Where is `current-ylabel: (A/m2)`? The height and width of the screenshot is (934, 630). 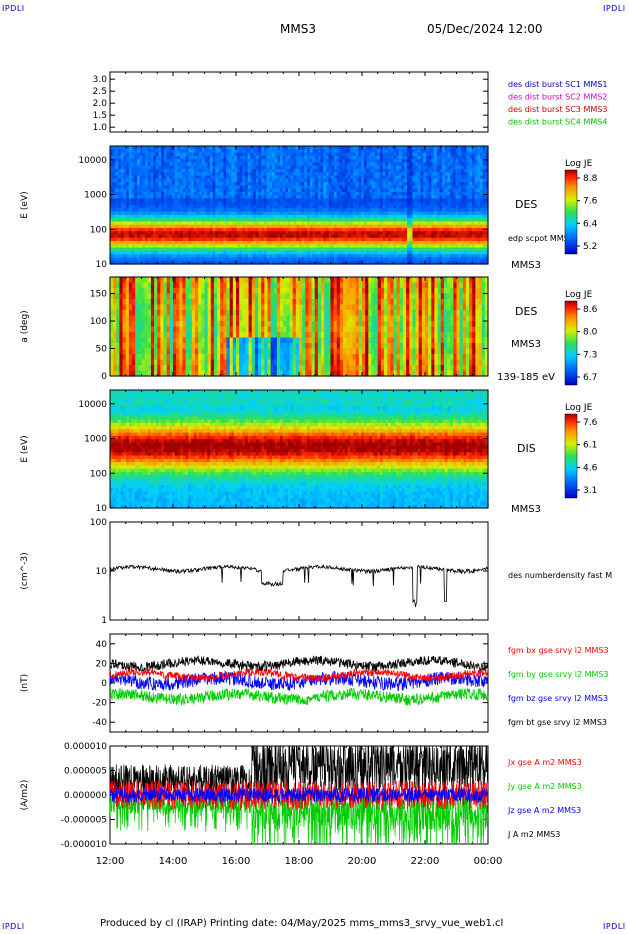
current-ylabel: (A/m2) is located at coordinates (25, 795).